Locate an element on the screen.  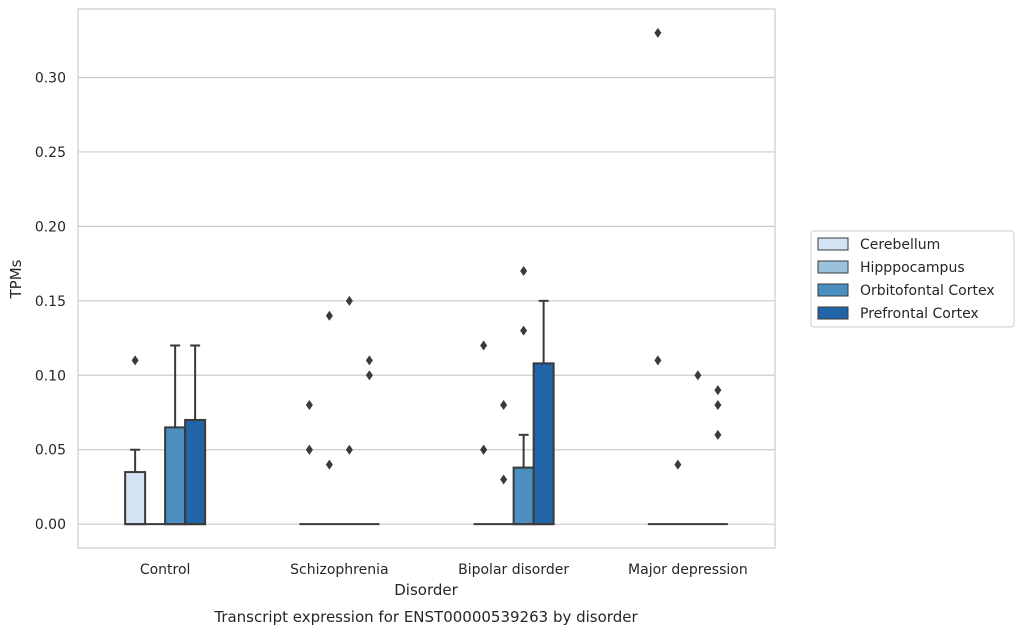
x-tick-label: Schizophrenia is located at coordinates (339, 570).